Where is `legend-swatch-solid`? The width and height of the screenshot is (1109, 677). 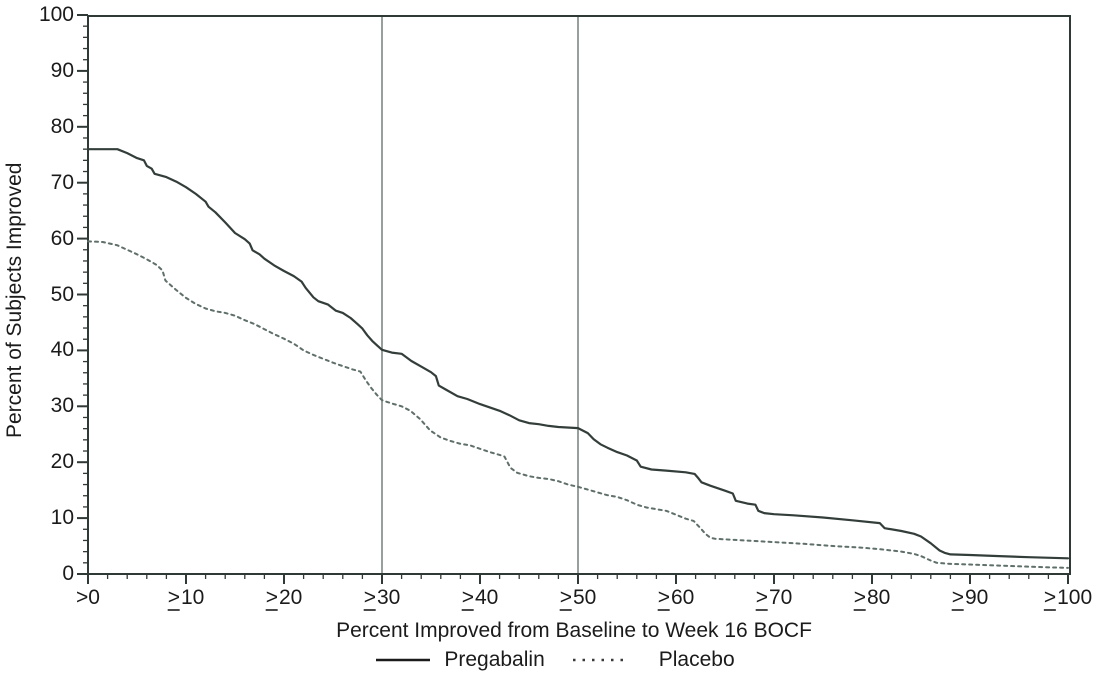 legend-swatch-solid is located at coordinates (403, 660).